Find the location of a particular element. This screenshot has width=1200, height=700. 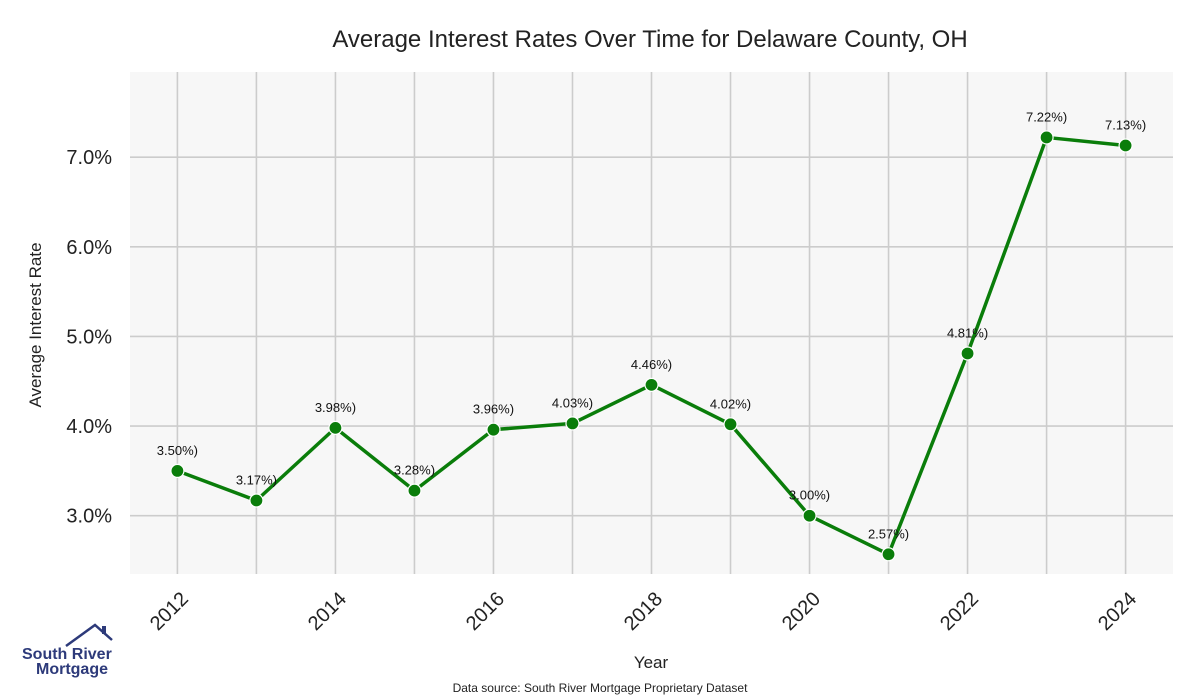

y-tick-label: 6.0% is located at coordinates (89, 248).